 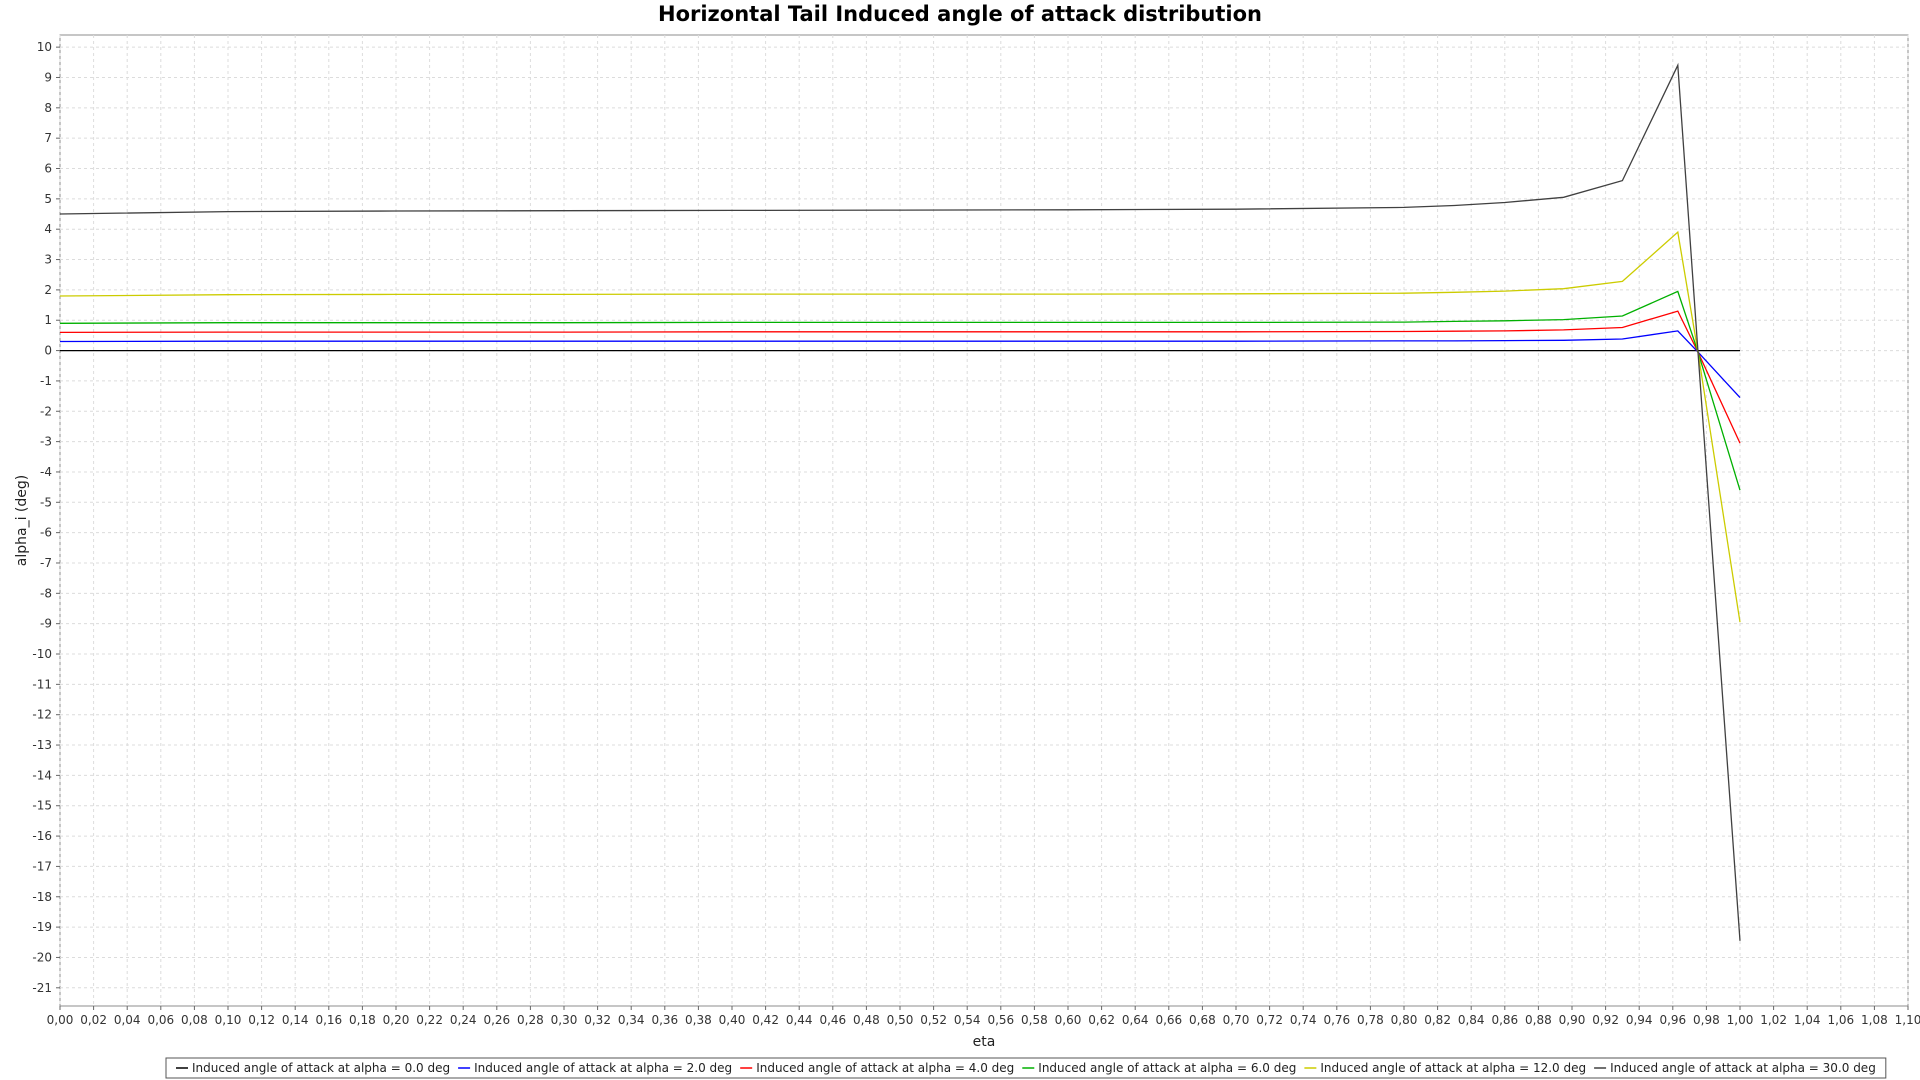 What do you see at coordinates (631, 1020) in the screenshot?
I see `x-tick-label: 0,34` at bounding box center [631, 1020].